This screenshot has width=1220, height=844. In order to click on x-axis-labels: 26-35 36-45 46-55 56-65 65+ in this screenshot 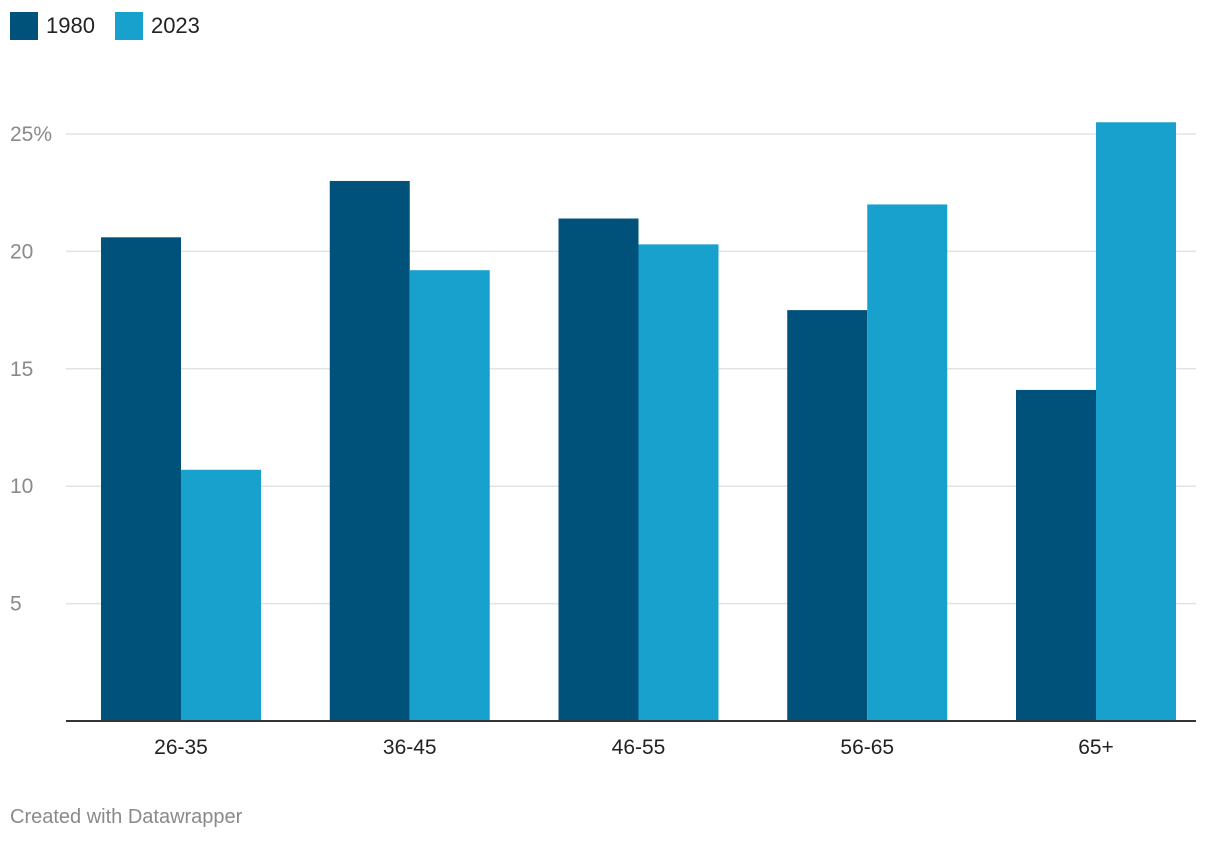, I will do `click(634, 747)`.